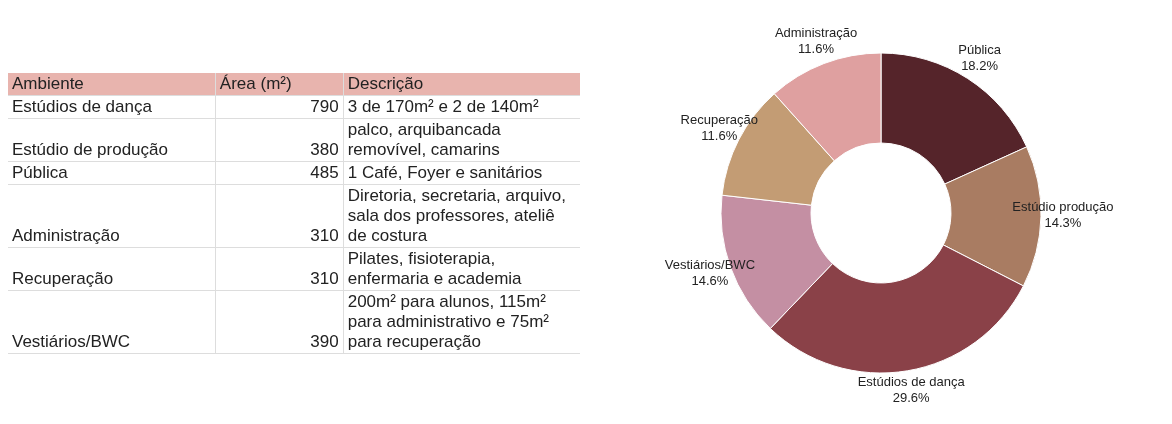 This screenshot has height=424, width=1172. Describe the element at coordinates (112, 172) in the screenshot. I see `text: Pública` at that location.